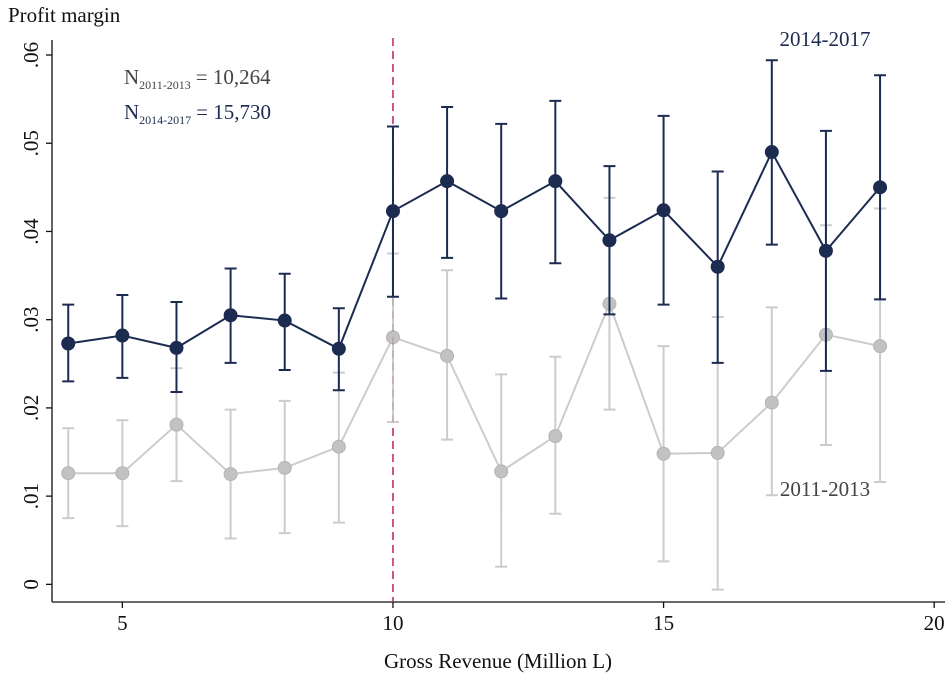 This screenshot has width=949, height=675. Describe the element at coordinates (31, 584) in the screenshot. I see `y-tick-label: 0` at that location.